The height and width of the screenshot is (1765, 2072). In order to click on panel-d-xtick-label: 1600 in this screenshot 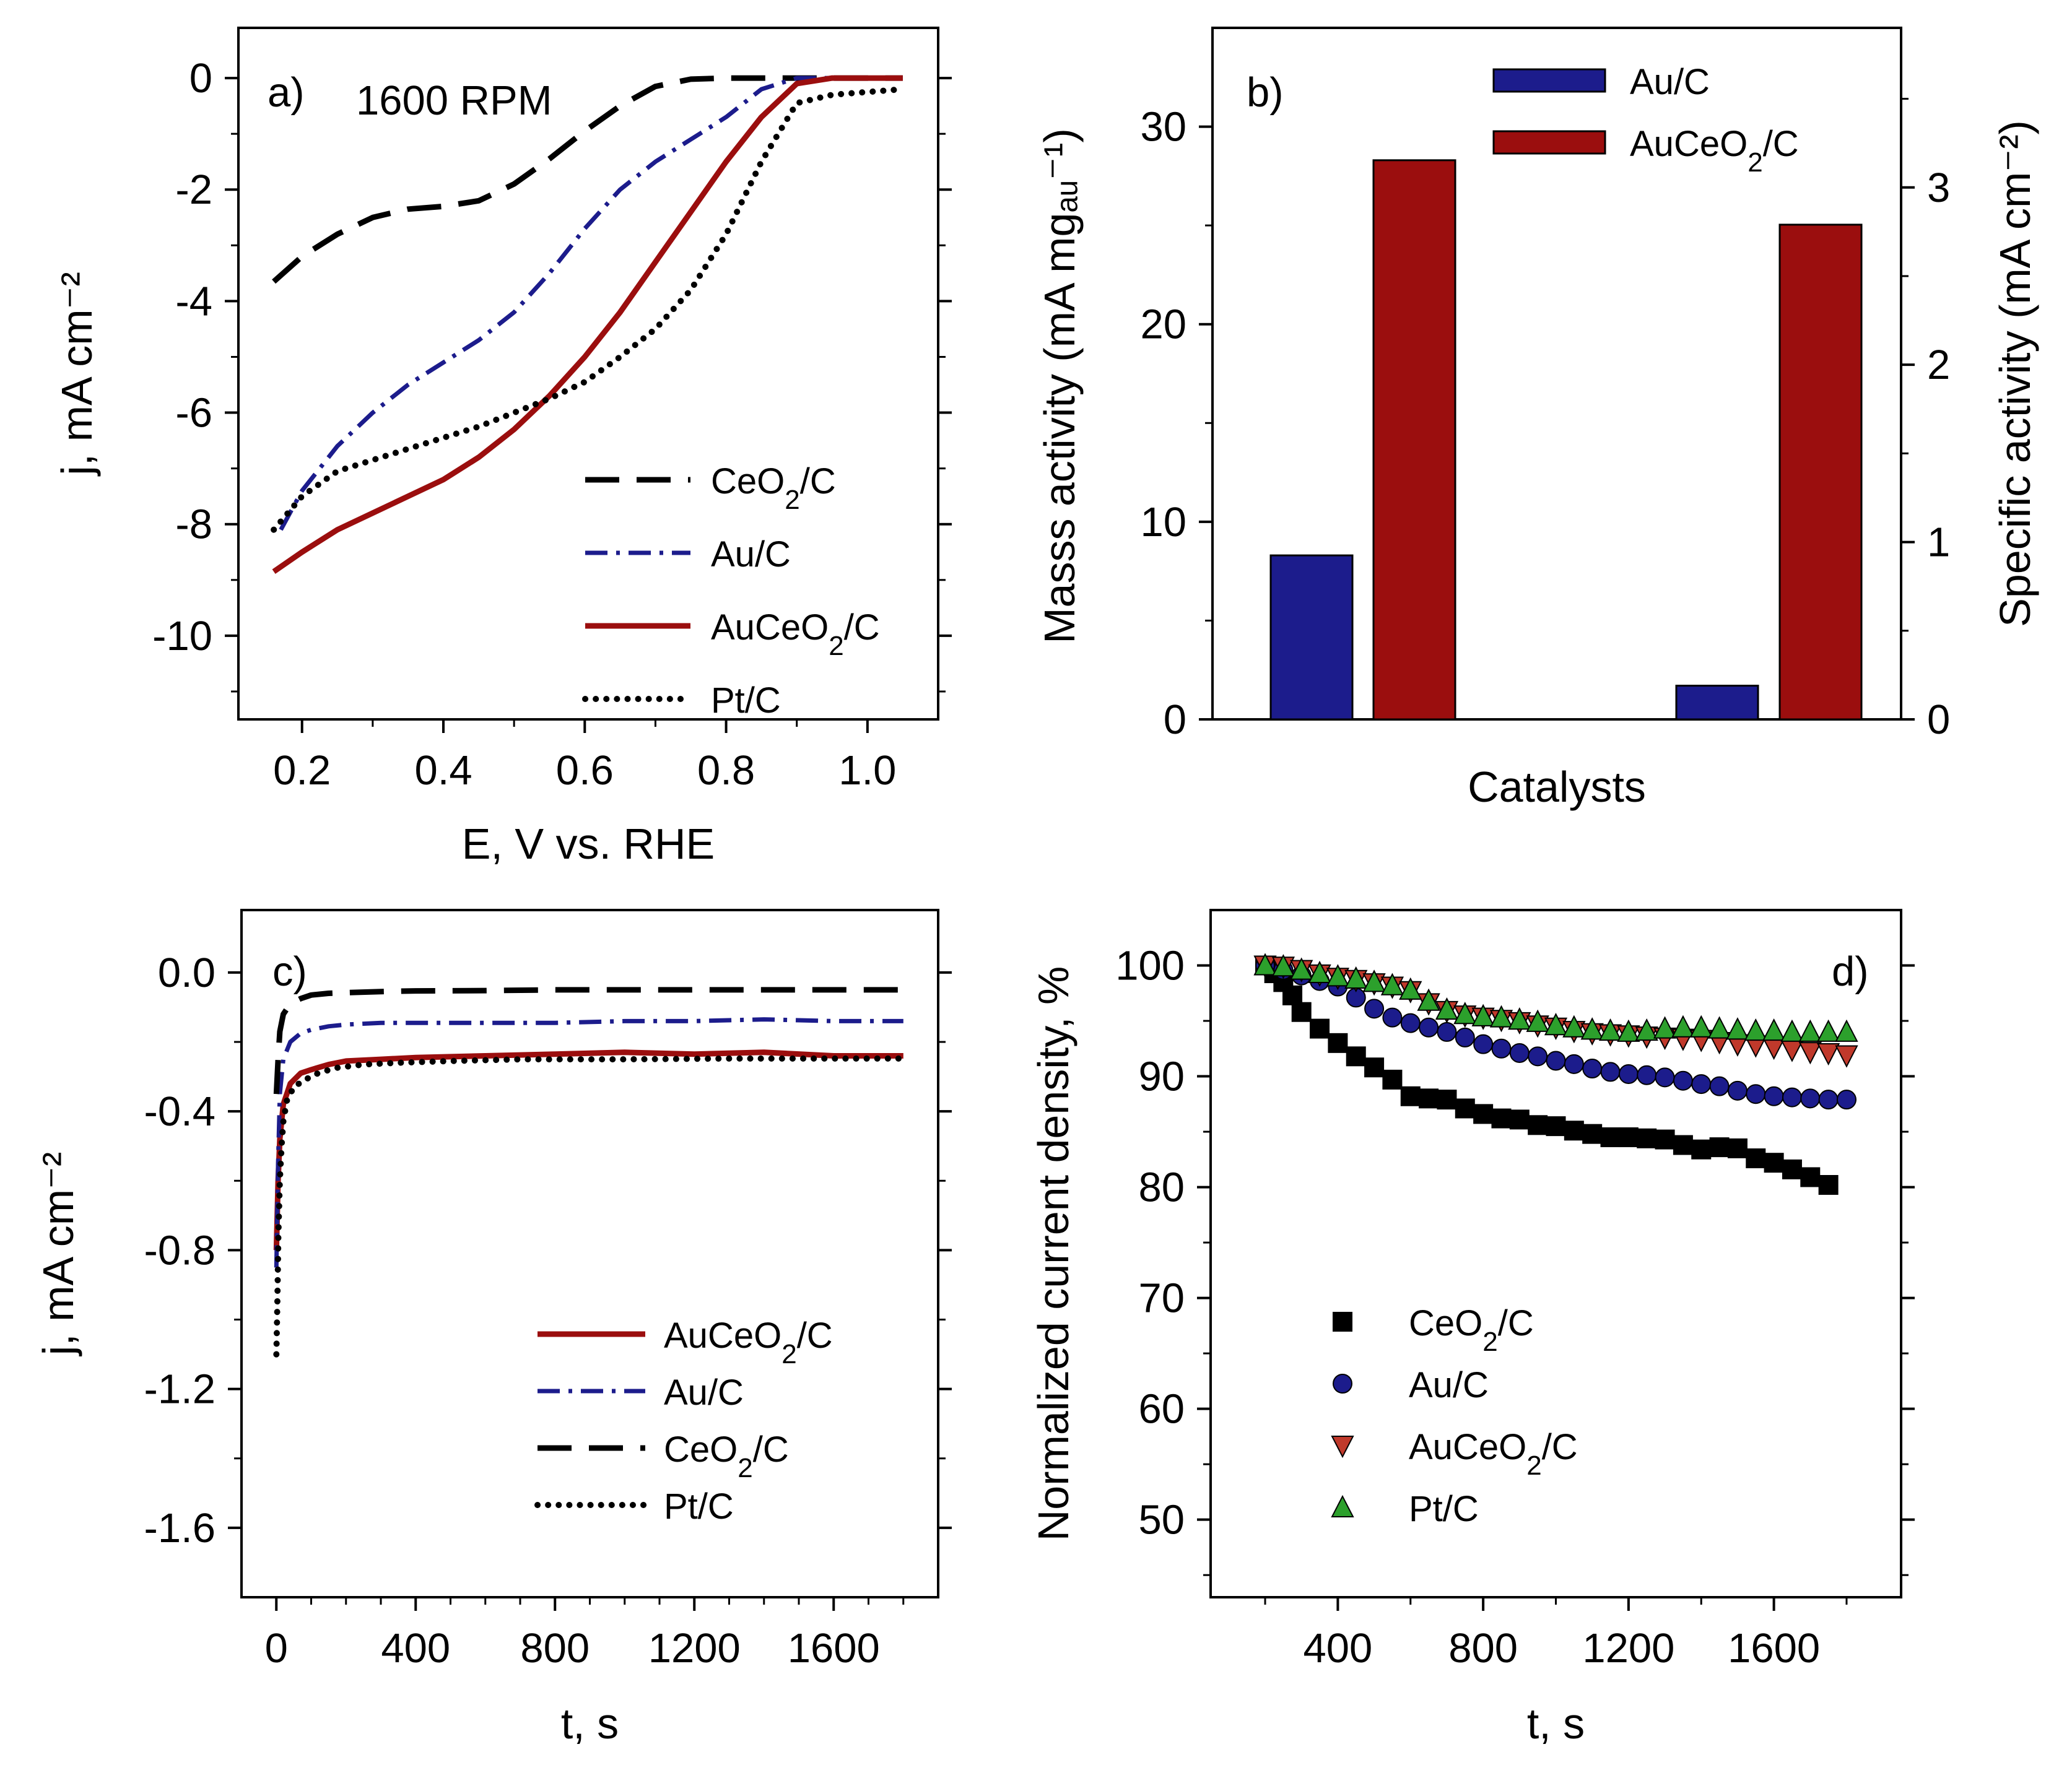, I will do `click(1774, 1648)`.